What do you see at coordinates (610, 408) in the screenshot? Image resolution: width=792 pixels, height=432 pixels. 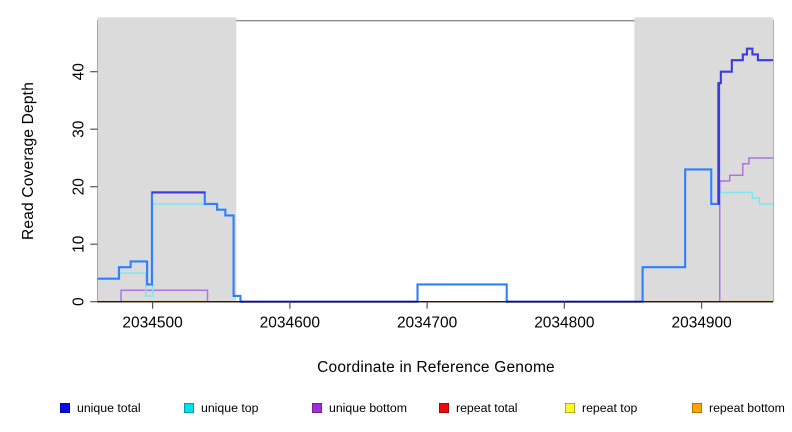 I see `legend-label: repeat top` at bounding box center [610, 408].